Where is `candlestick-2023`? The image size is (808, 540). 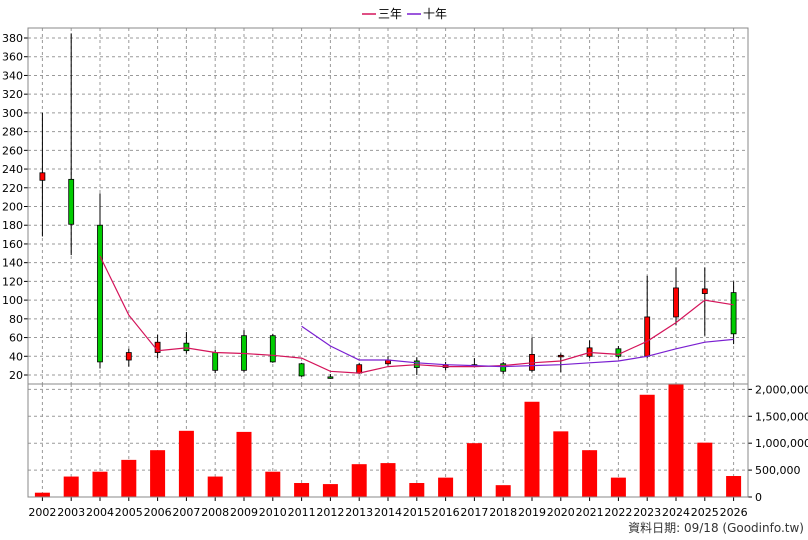 candlestick-2023 is located at coordinates (647, 317).